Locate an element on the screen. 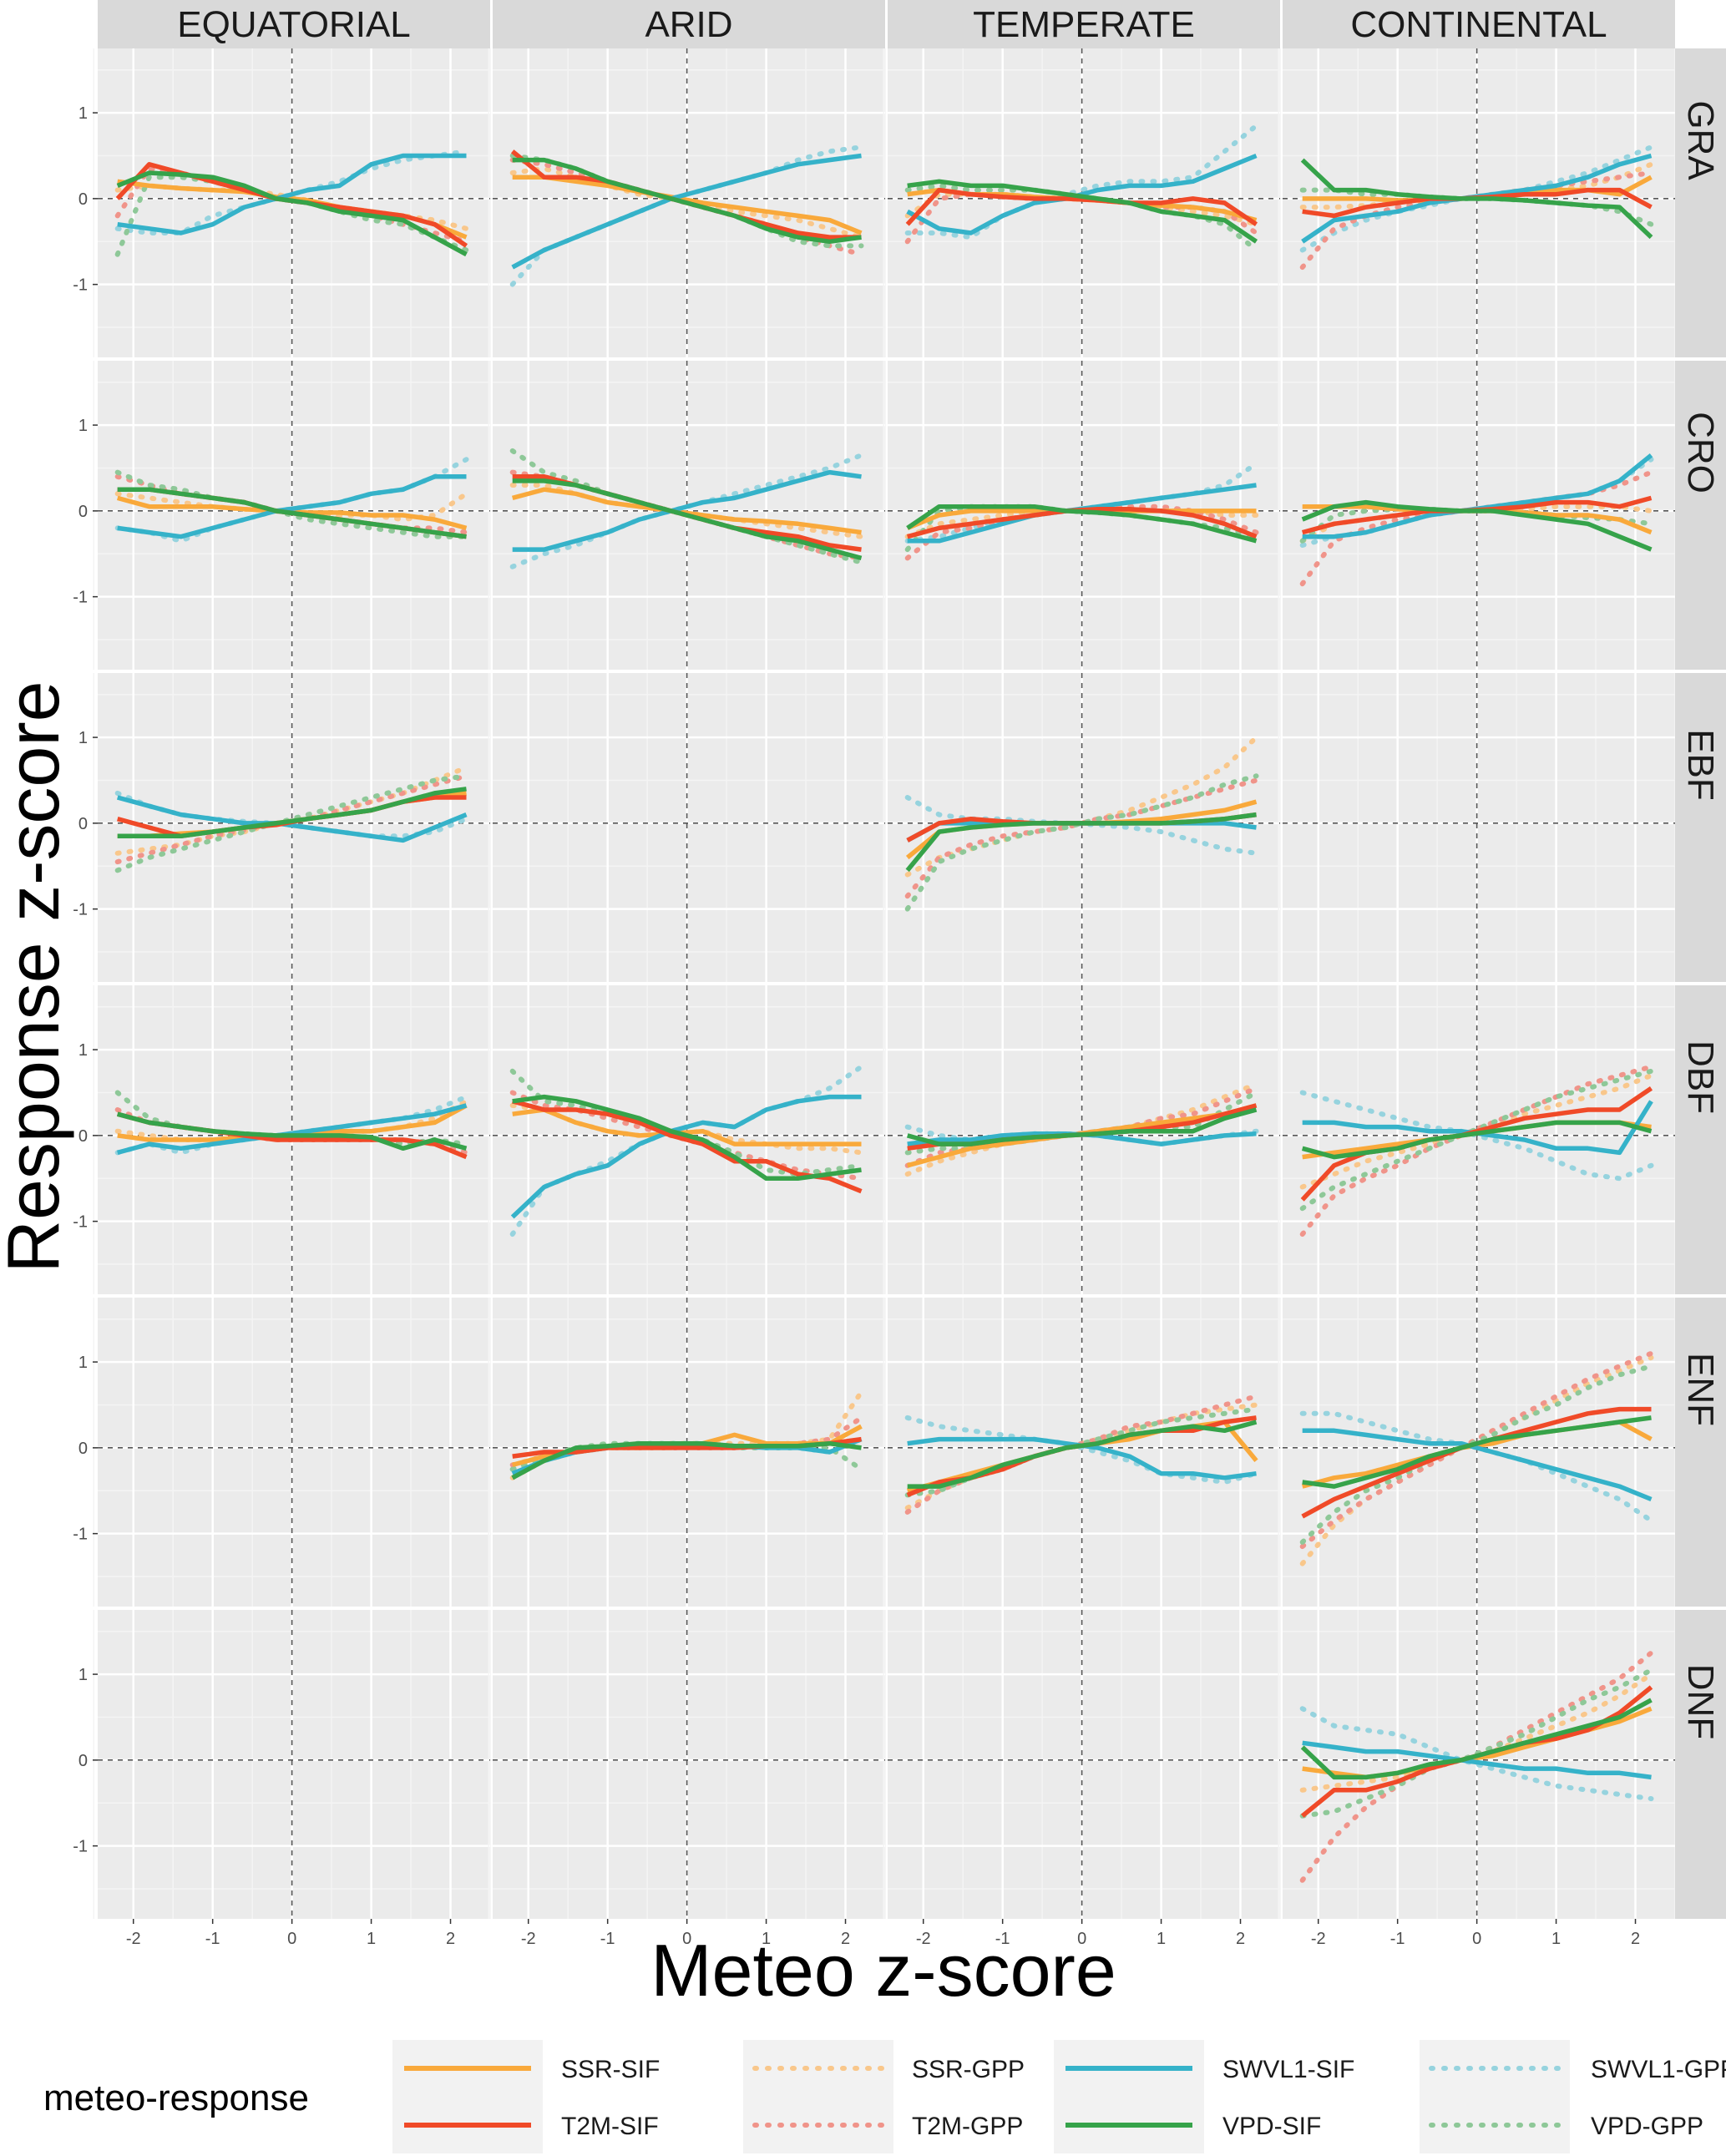 This screenshot has width=1726, height=2156. line-swvl1-sif-dnf-continental is located at coordinates (1477, 1760).